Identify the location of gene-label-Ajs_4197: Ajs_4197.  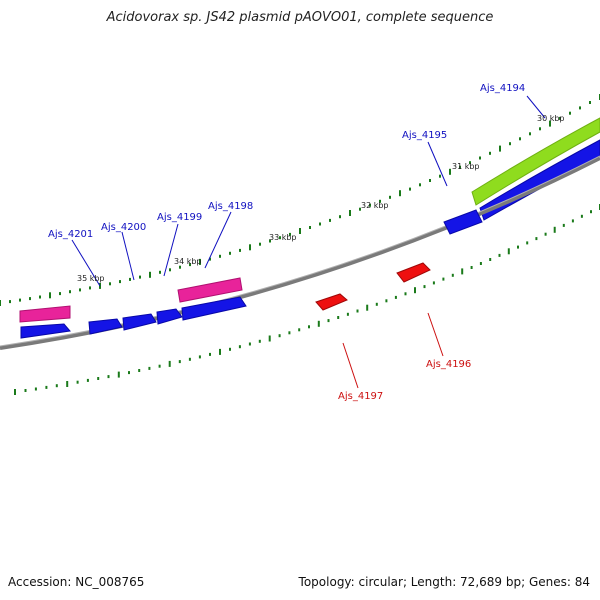
(360, 396).